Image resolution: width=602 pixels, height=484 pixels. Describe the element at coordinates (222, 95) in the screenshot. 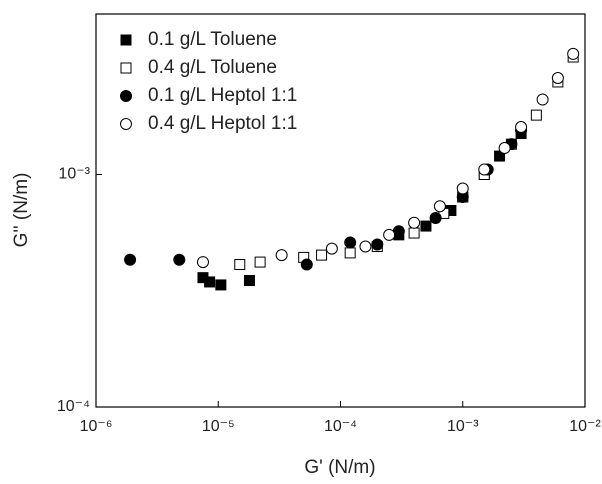

I see `legend-label: 0.1 g/L Heptol 1:1` at that location.